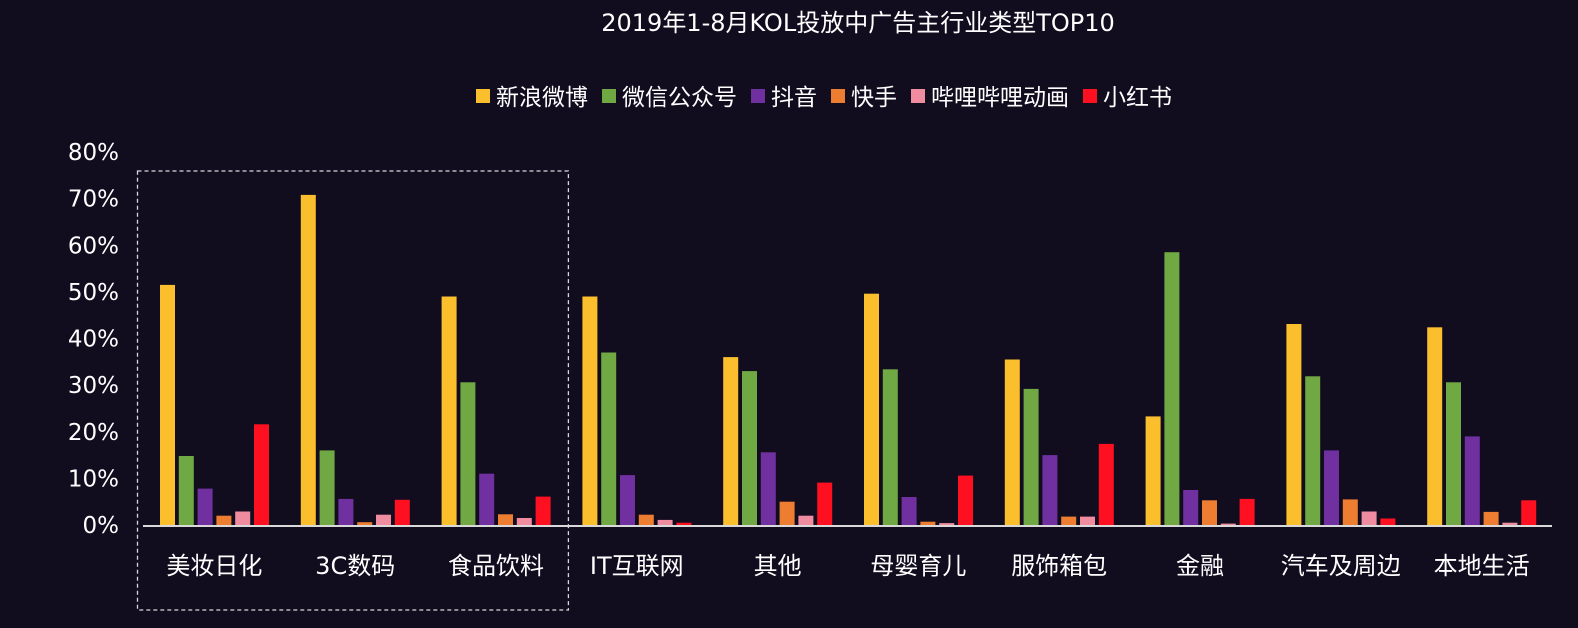 Image resolution: width=1578 pixels, height=628 pixels. What do you see at coordinates (858, 23) in the screenshot?
I see `chart-title: 2019年1-8月KOL投放中广告主行业类型TOP10` at bounding box center [858, 23].